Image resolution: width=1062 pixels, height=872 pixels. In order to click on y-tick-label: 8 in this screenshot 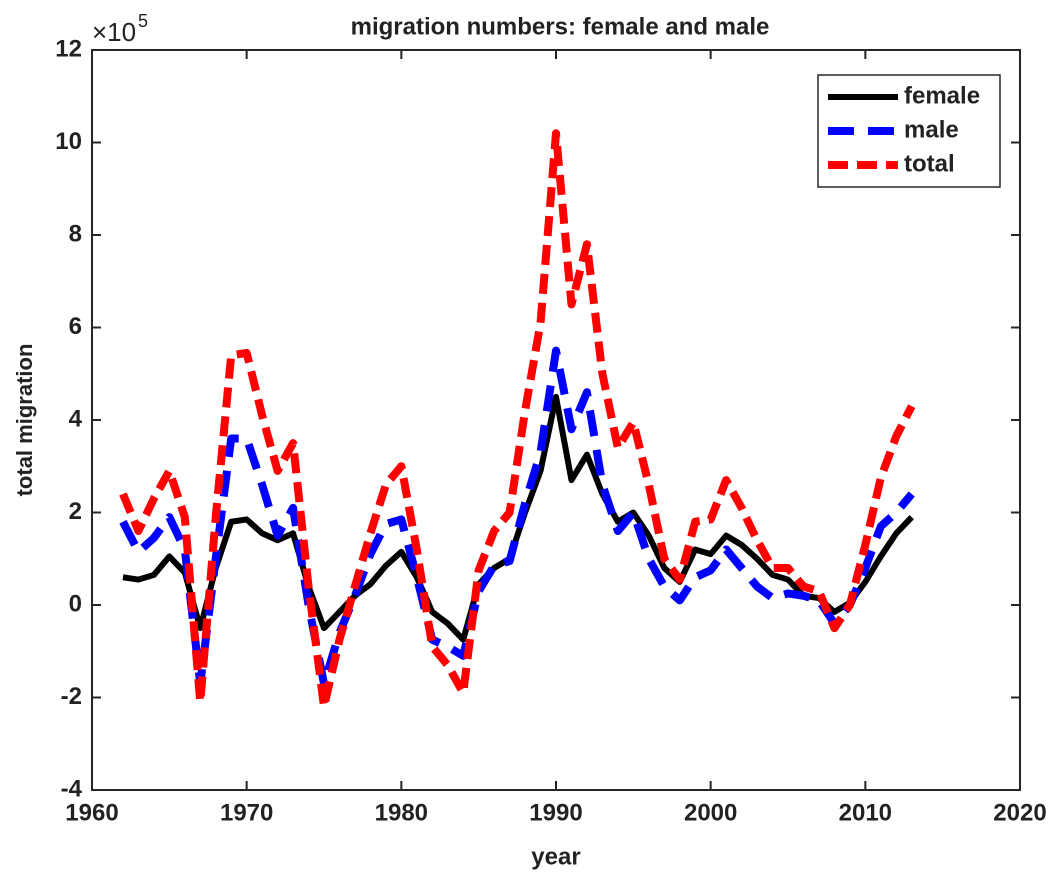, I will do `click(75, 233)`.